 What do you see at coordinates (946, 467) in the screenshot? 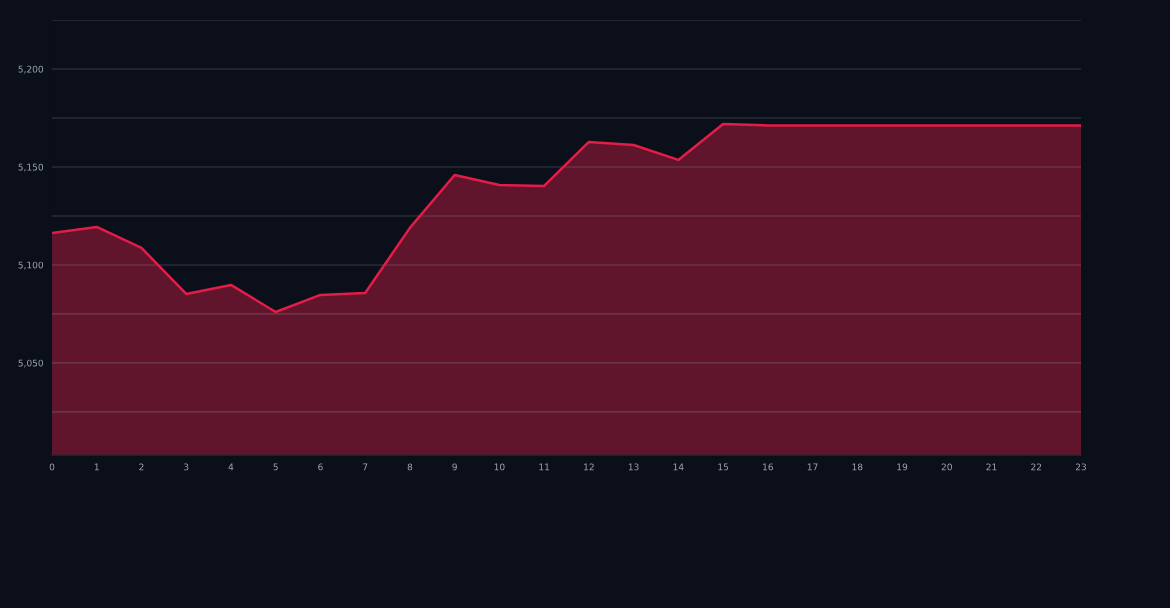
I see `x-tick-label: 20` at bounding box center [946, 467].